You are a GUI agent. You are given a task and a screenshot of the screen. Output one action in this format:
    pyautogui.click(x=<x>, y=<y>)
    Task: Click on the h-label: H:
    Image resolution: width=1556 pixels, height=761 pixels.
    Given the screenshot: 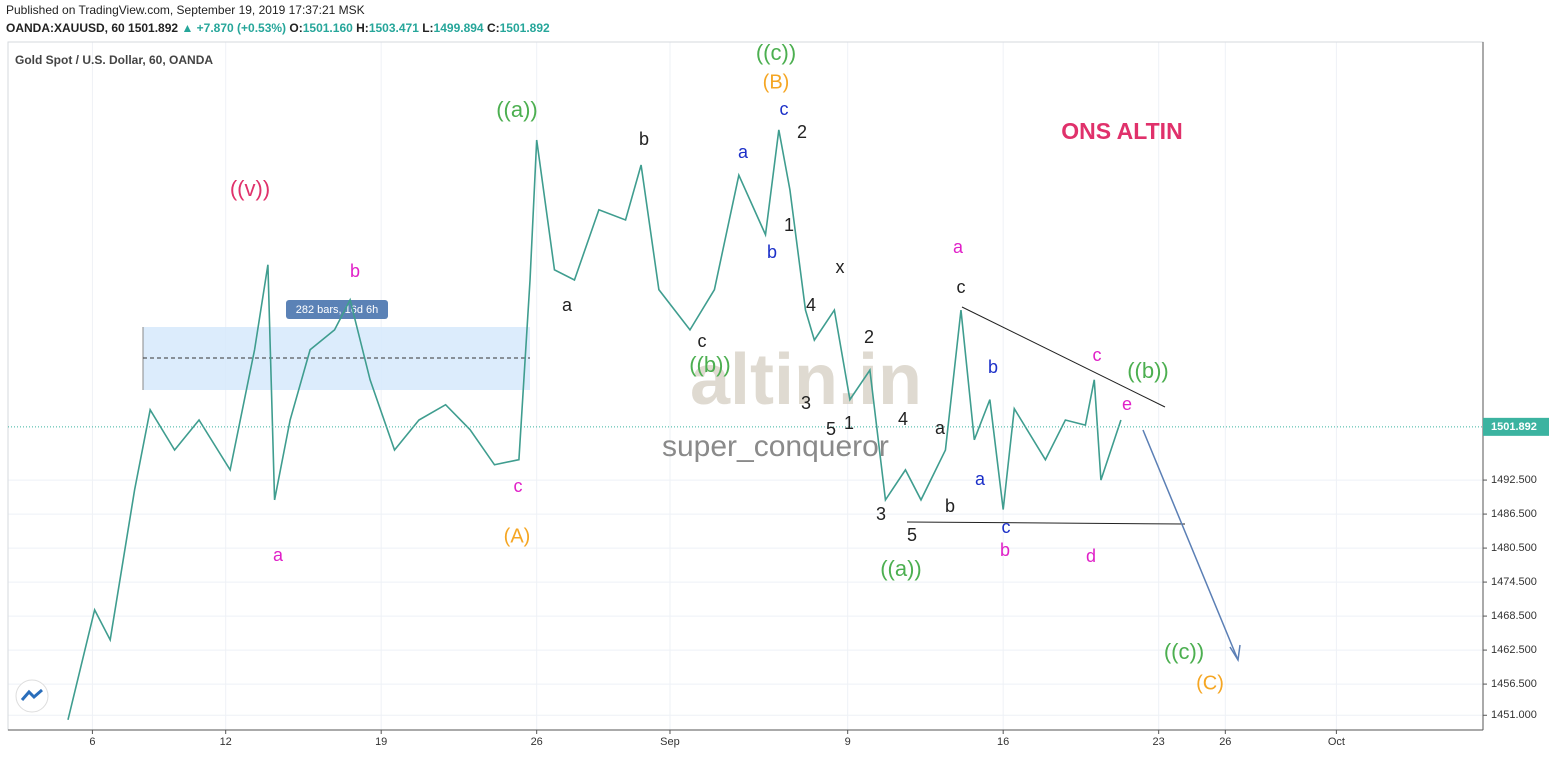 What is the action you would take?
    pyautogui.click(x=362, y=28)
    